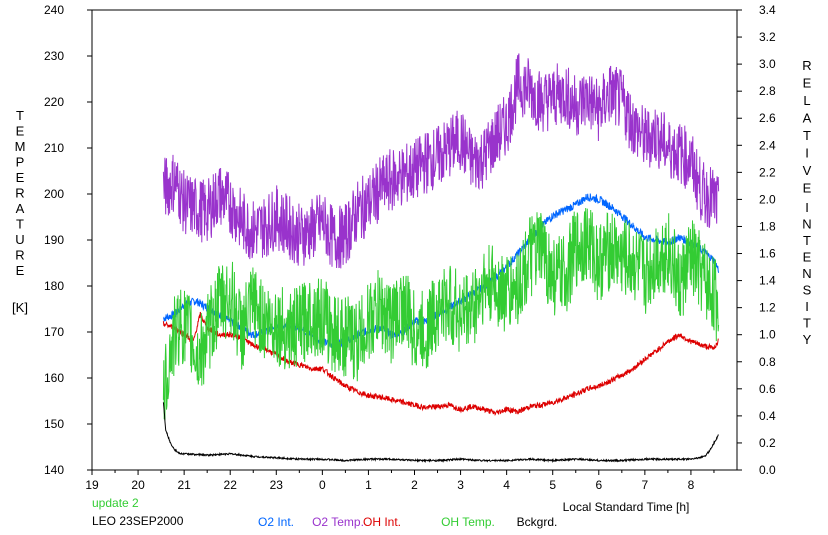  Describe the element at coordinates (767, 145) in the screenshot. I see `y-right-tick-label: 2.4` at that location.